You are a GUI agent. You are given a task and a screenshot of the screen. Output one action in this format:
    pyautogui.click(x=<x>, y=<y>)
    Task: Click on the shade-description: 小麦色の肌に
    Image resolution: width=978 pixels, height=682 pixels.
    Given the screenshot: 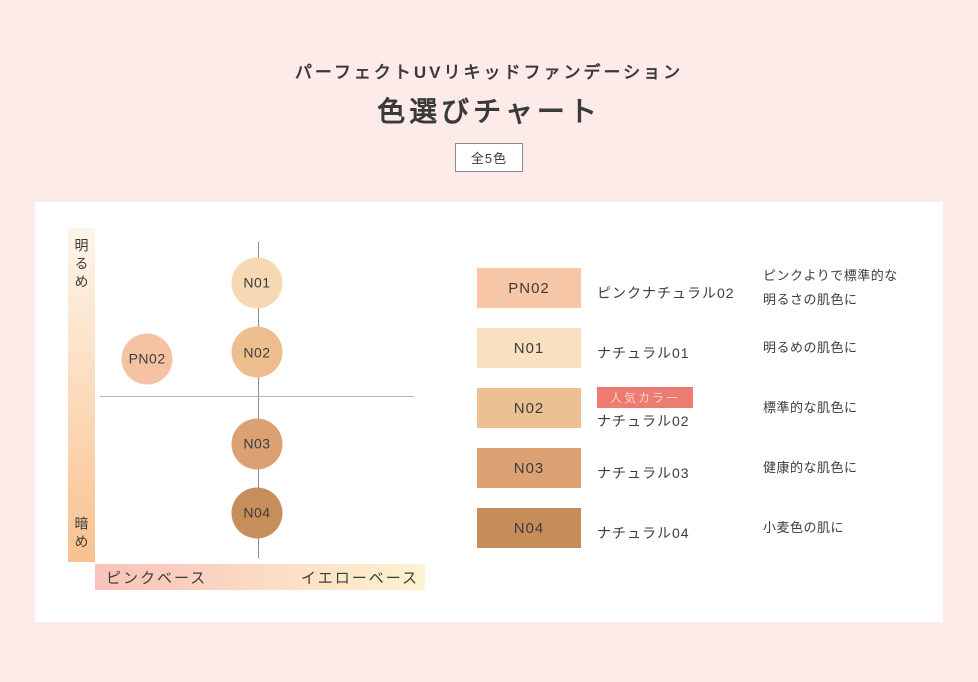 What is the action you would take?
    pyautogui.click(x=804, y=527)
    